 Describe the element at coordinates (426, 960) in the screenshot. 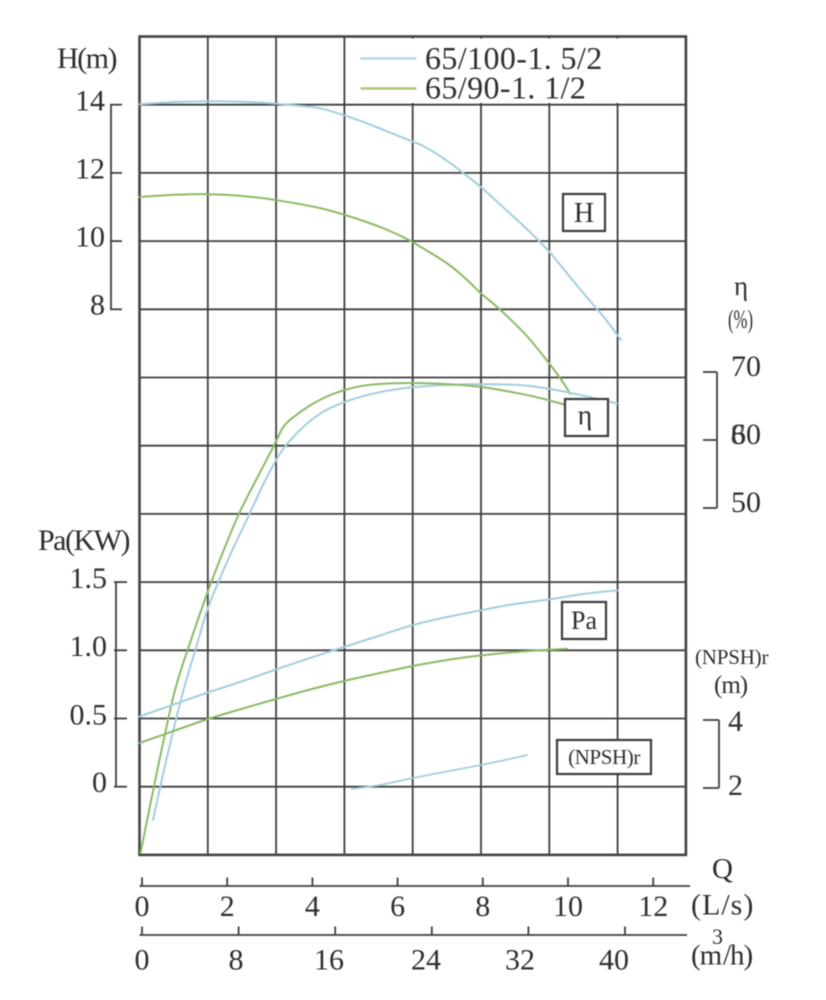

I see `svg-text: 24` at that location.